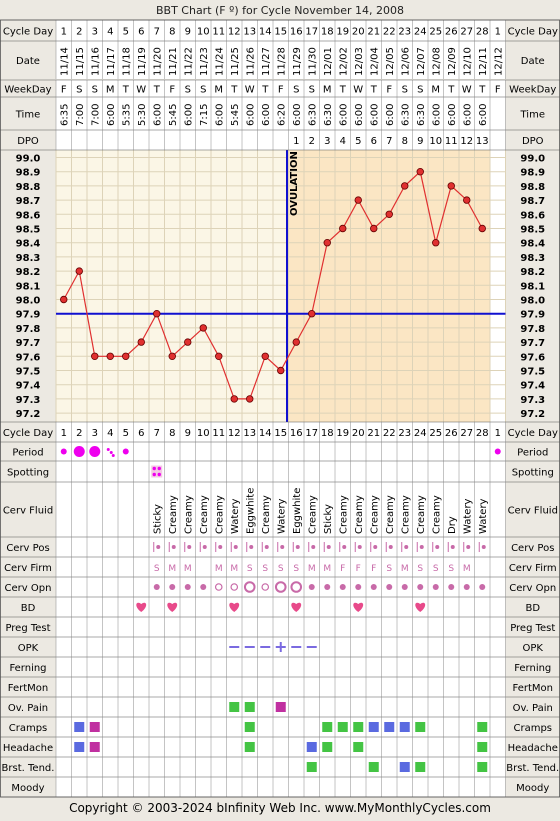  I want to click on row-label-right-cerv_fluid: Cerv Fluid, so click(533, 511).